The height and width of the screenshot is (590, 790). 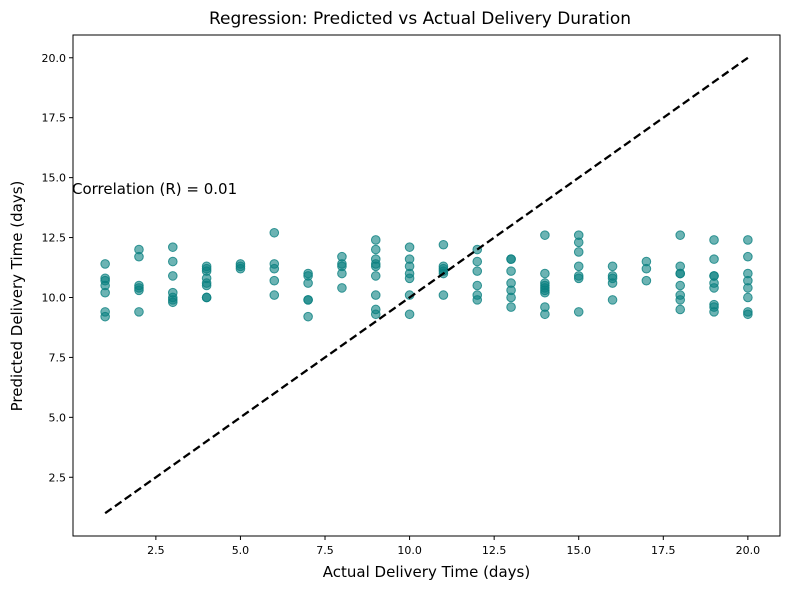 What do you see at coordinates (409, 550) in the screenshot?
I see `x-tick-label: 10.0` at bounding box center [409, 550].